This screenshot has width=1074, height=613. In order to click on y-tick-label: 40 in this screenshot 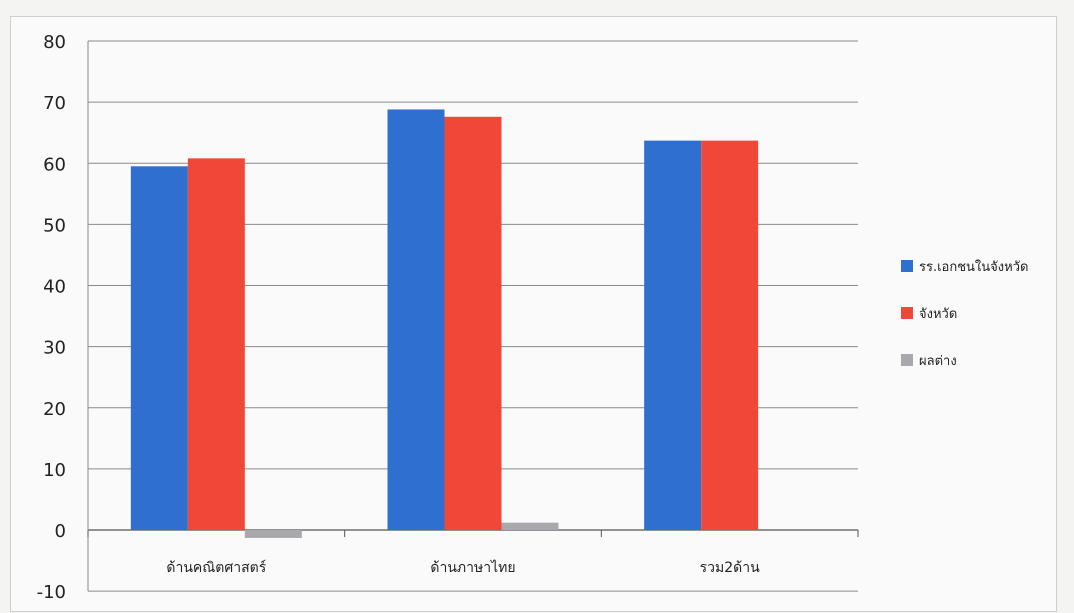, I will do `click(54, 287)`.